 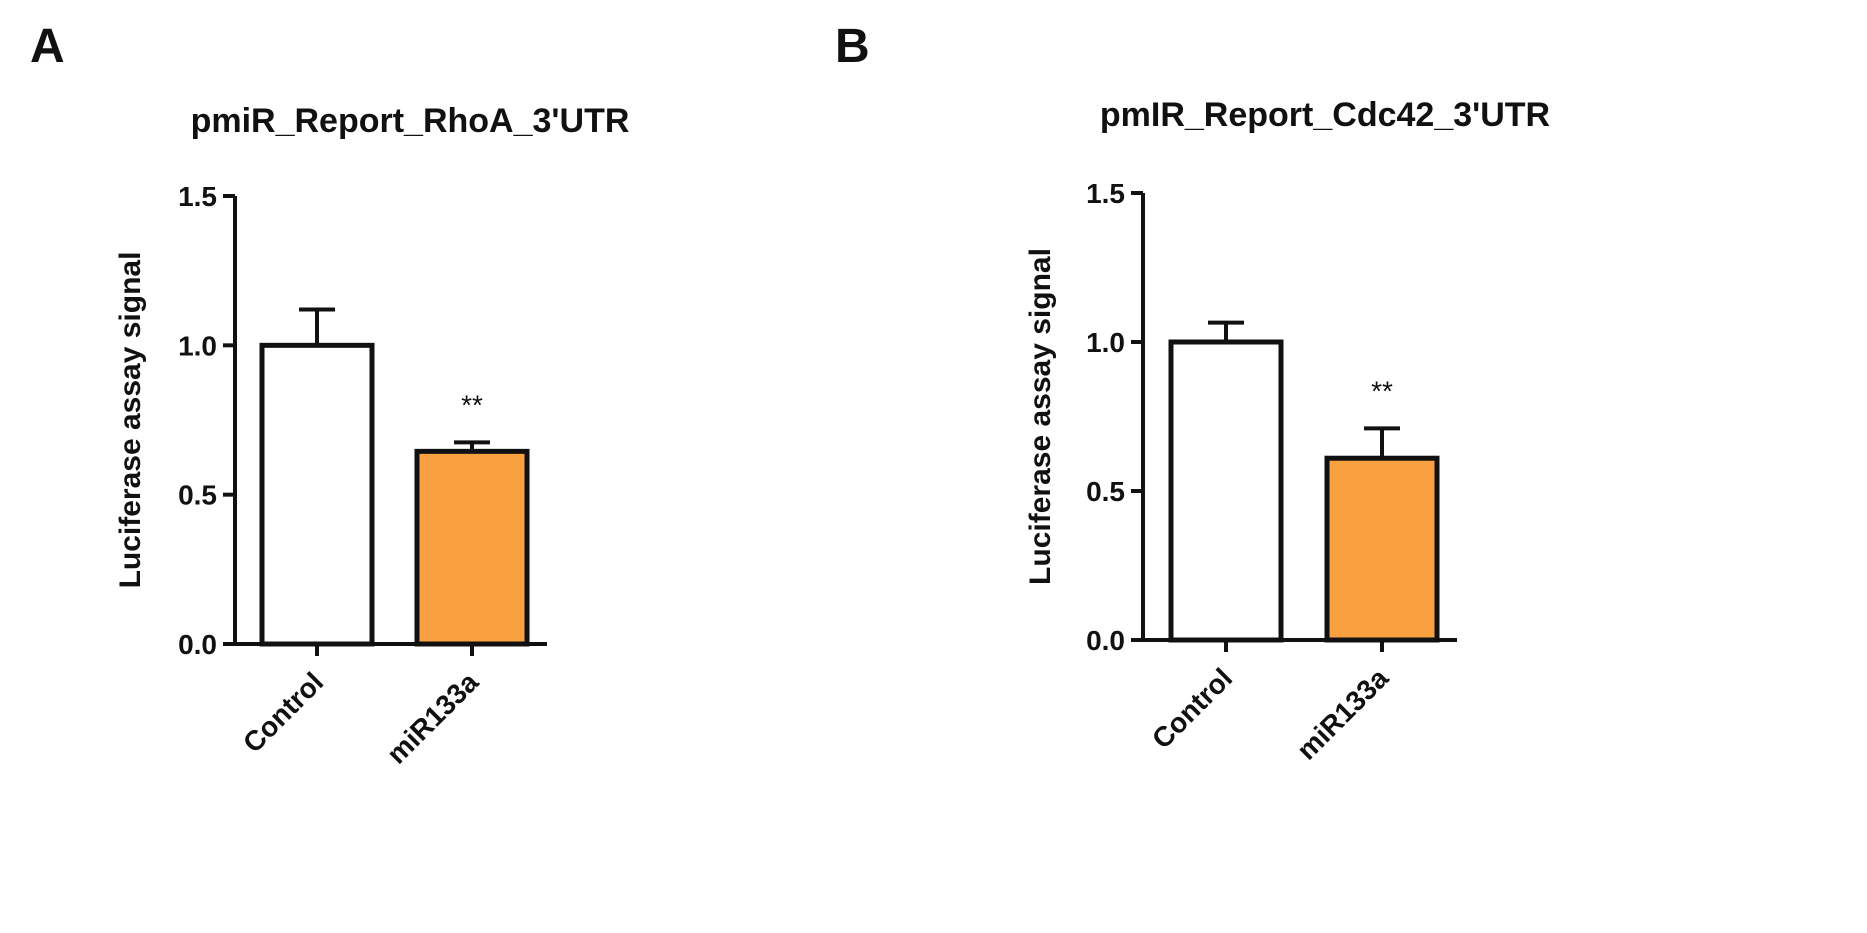 What do you see at coordinates (47, 46) in the screenshot?
I see `panel-label: A` at bounding box center [47, 46].